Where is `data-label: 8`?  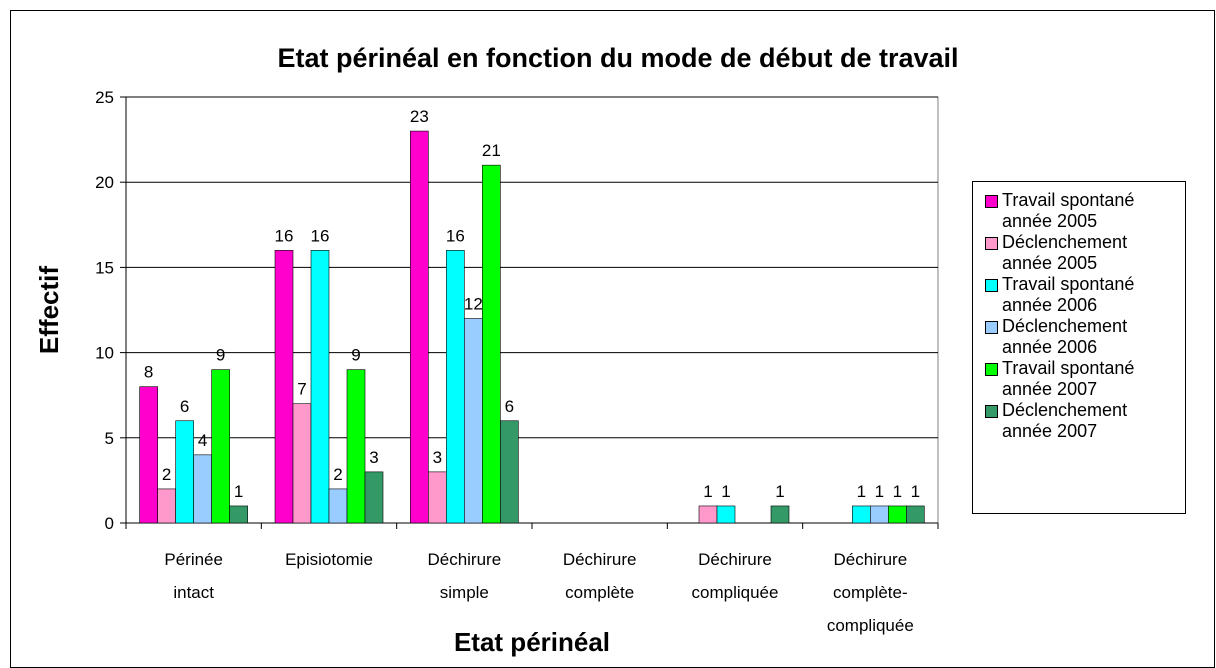
data-label: 8 is located at coordinates (148, 372).